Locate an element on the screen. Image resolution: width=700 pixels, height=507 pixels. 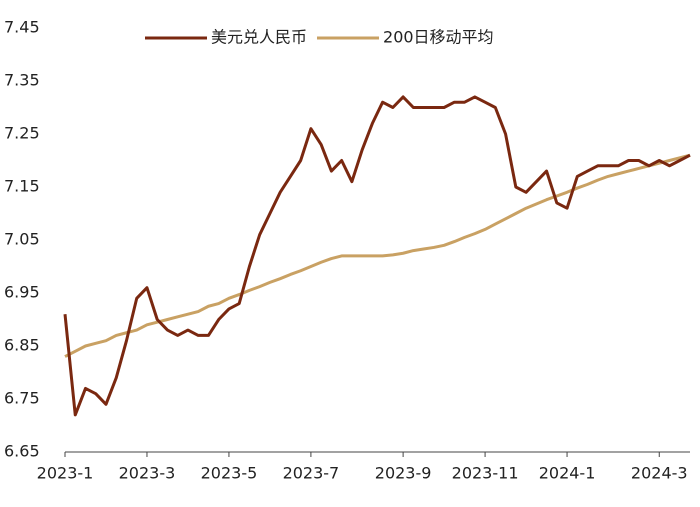
x-tick-label: 2023-5 is located at coordinates (229, 473).